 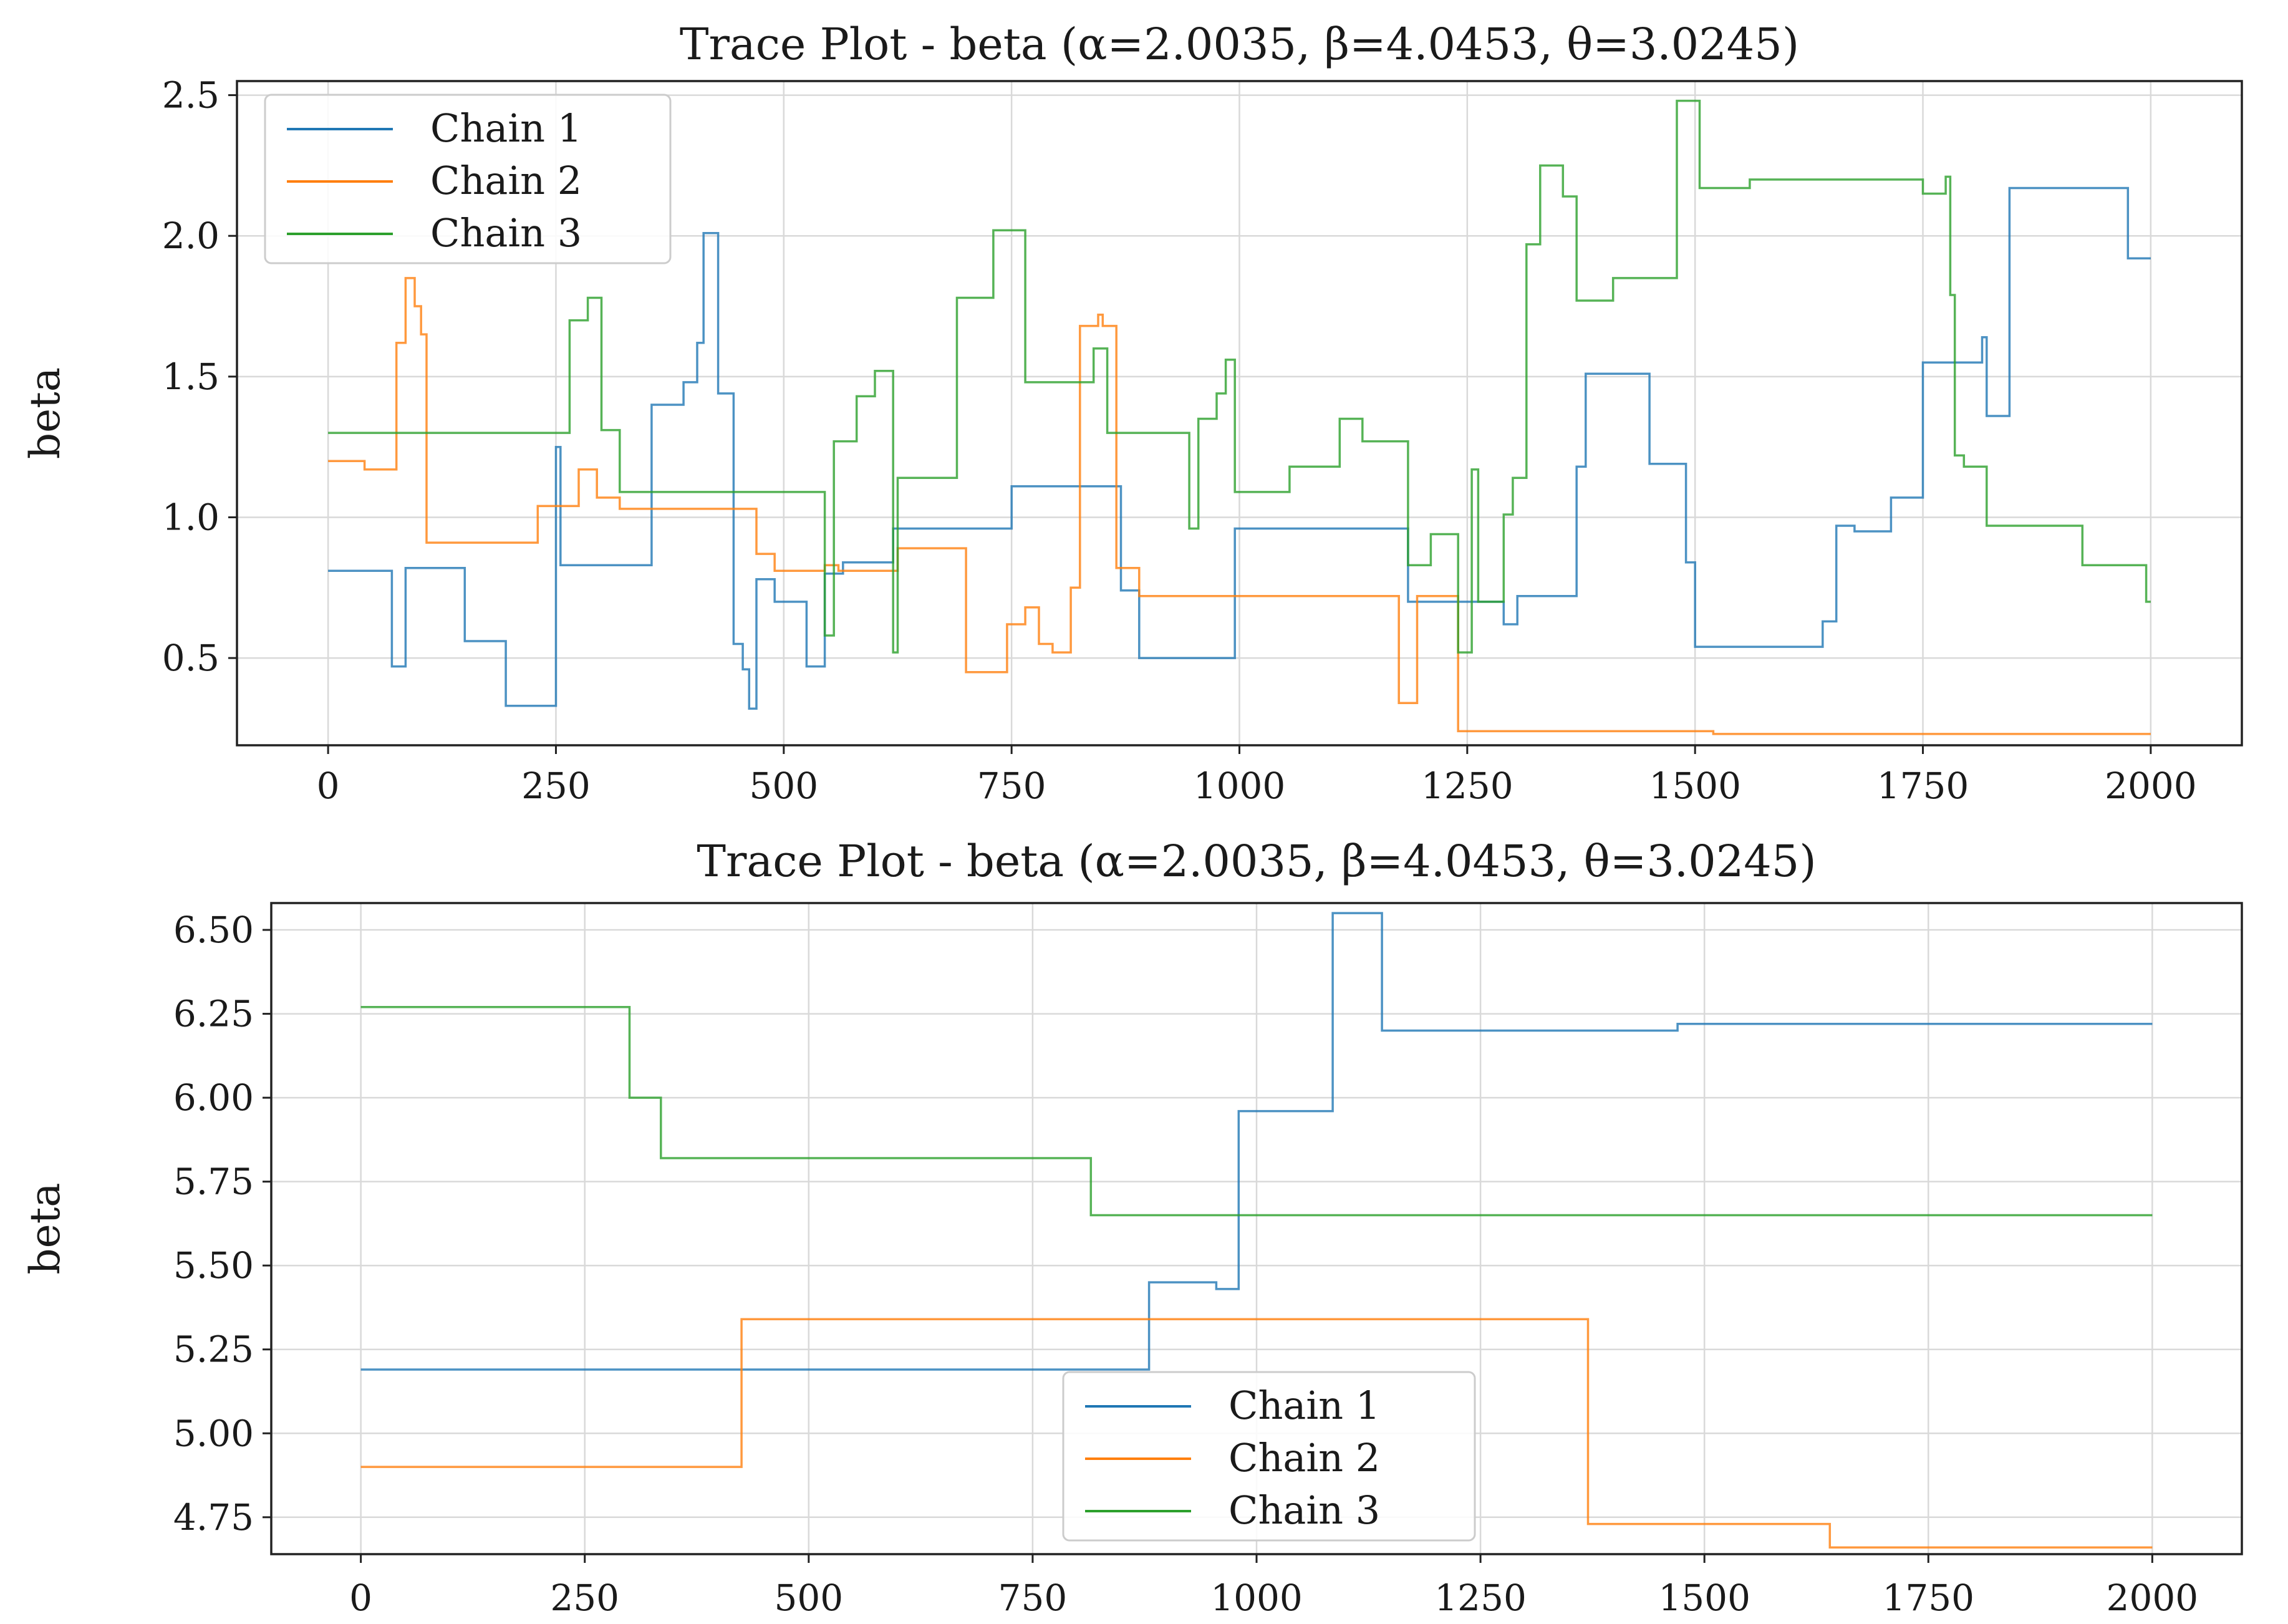 What do you see at coordinates (213, 930) in the screenshot?
I see `y-tick-label: 6.50` at bounding box center [213, 930].